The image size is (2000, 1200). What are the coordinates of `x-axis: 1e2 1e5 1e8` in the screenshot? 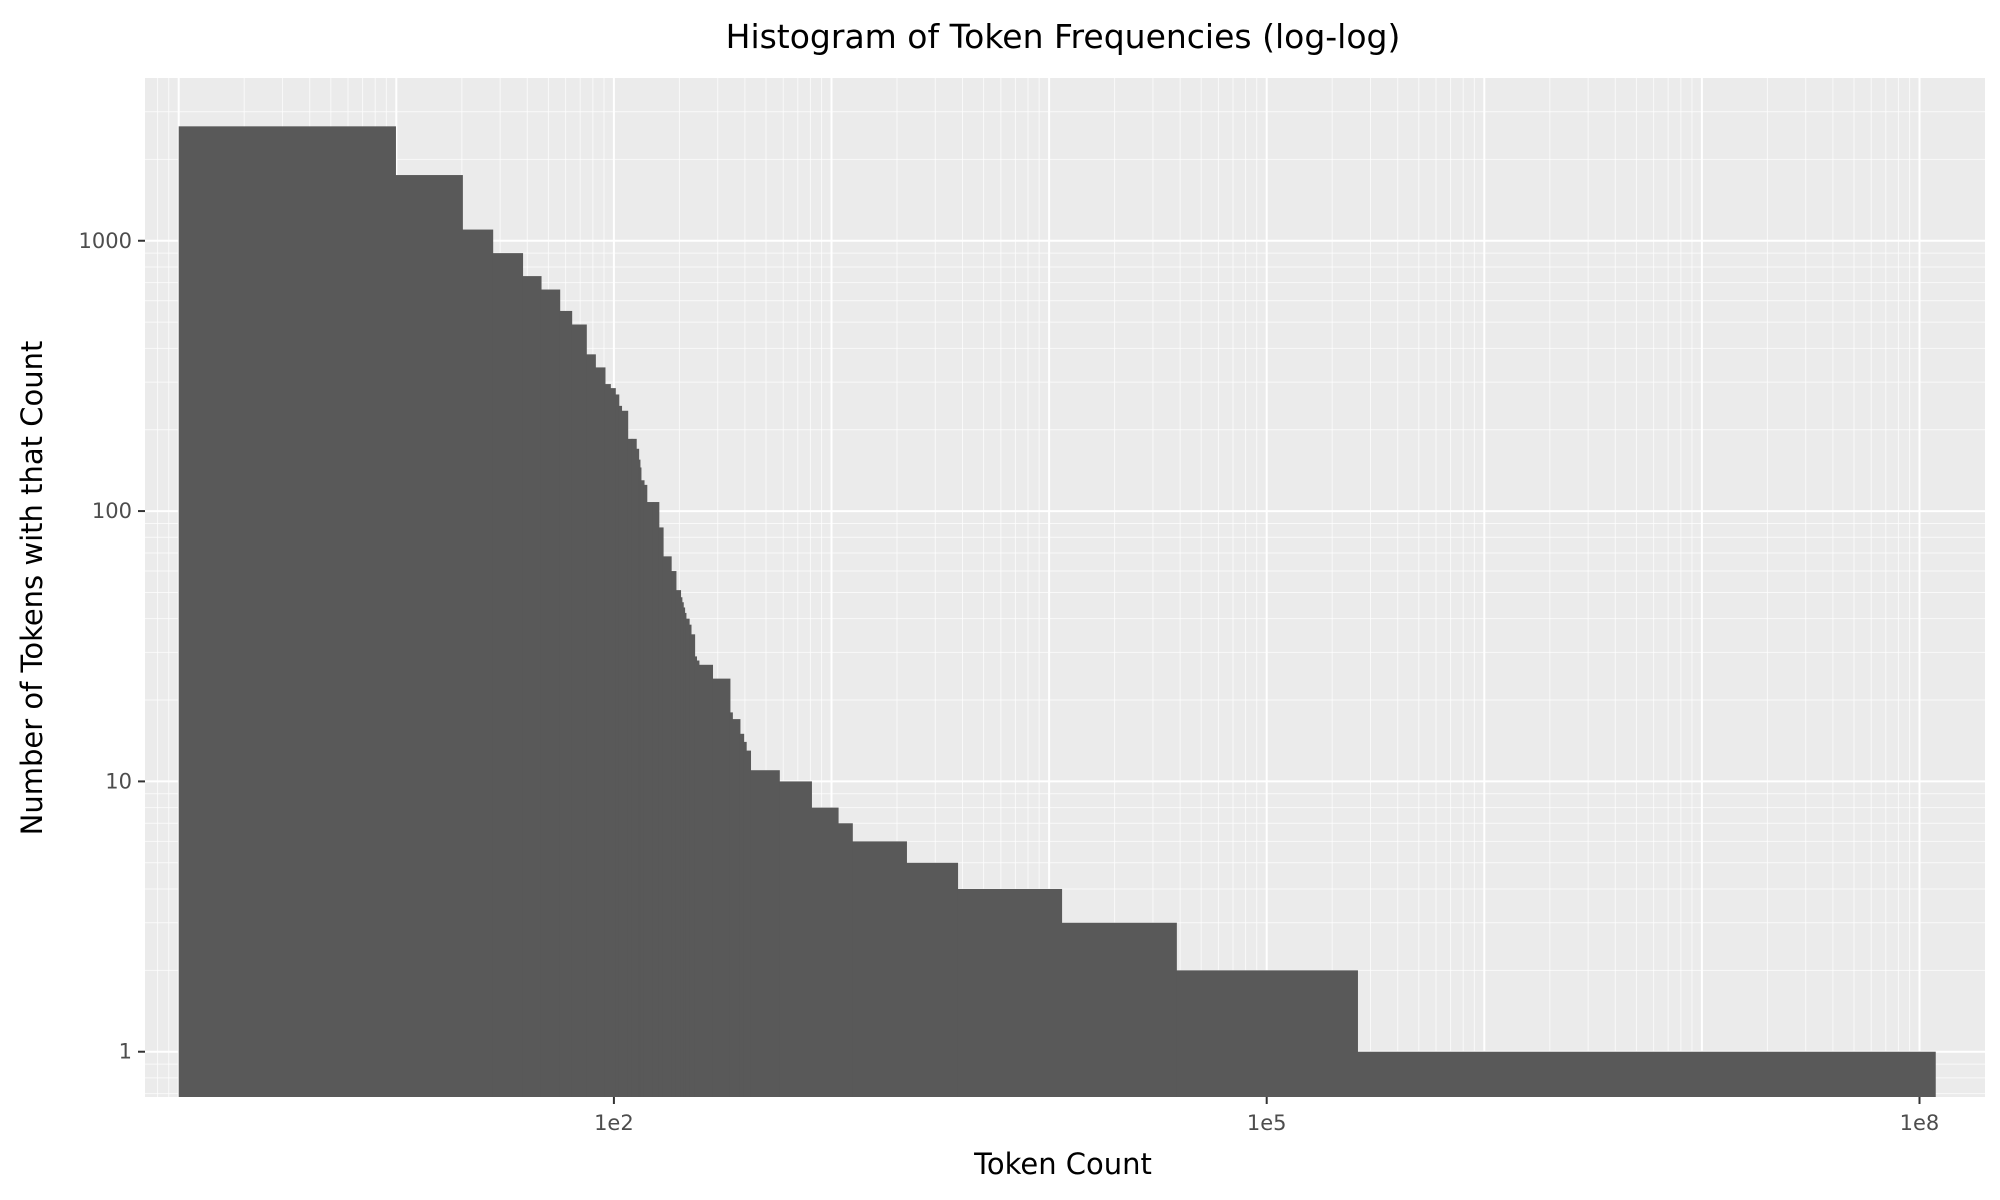 It's located at (1266, 1116).